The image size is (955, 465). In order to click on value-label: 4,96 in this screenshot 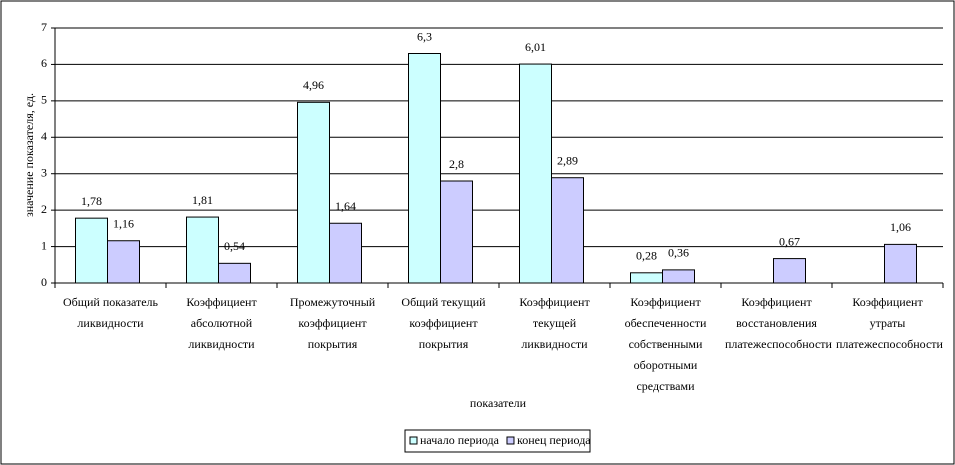, I will do `click(313, 85)`.